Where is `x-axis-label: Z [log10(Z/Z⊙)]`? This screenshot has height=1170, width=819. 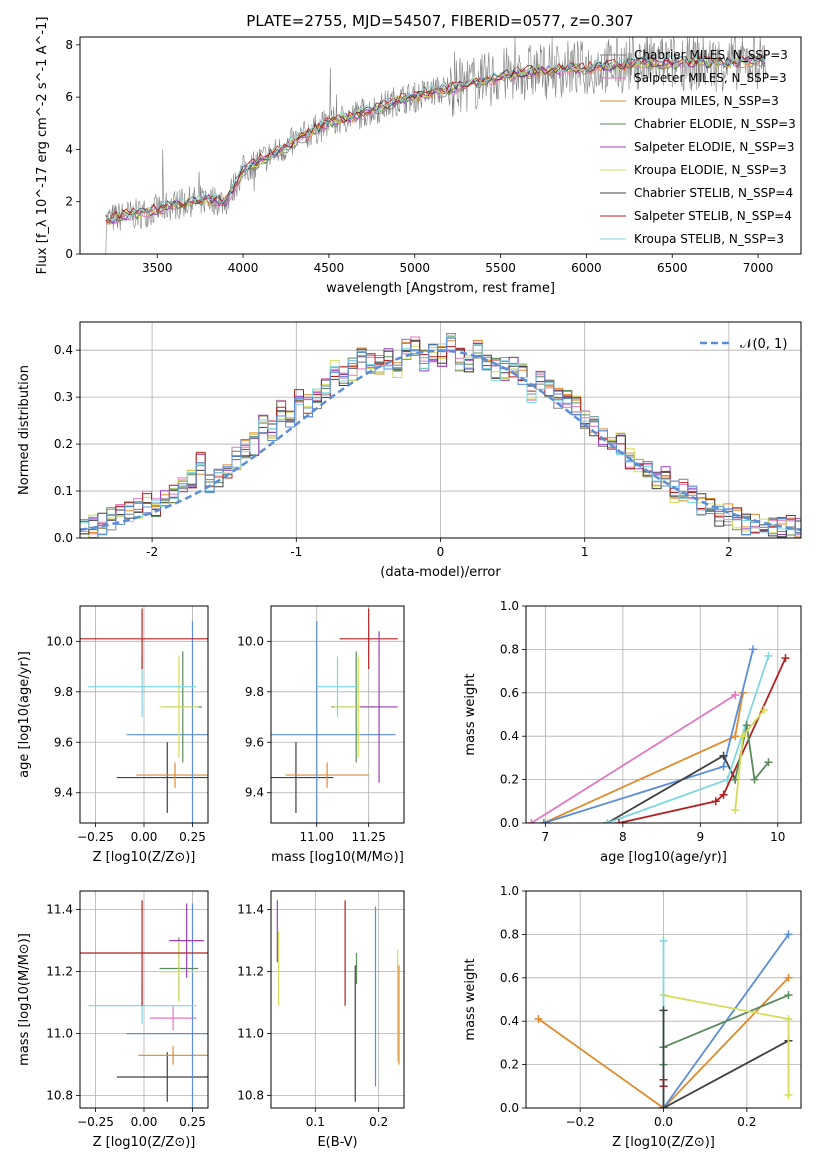 x-axis-label: Z [log10(Z/Z⊙)] is located at coordinates (144, 857).